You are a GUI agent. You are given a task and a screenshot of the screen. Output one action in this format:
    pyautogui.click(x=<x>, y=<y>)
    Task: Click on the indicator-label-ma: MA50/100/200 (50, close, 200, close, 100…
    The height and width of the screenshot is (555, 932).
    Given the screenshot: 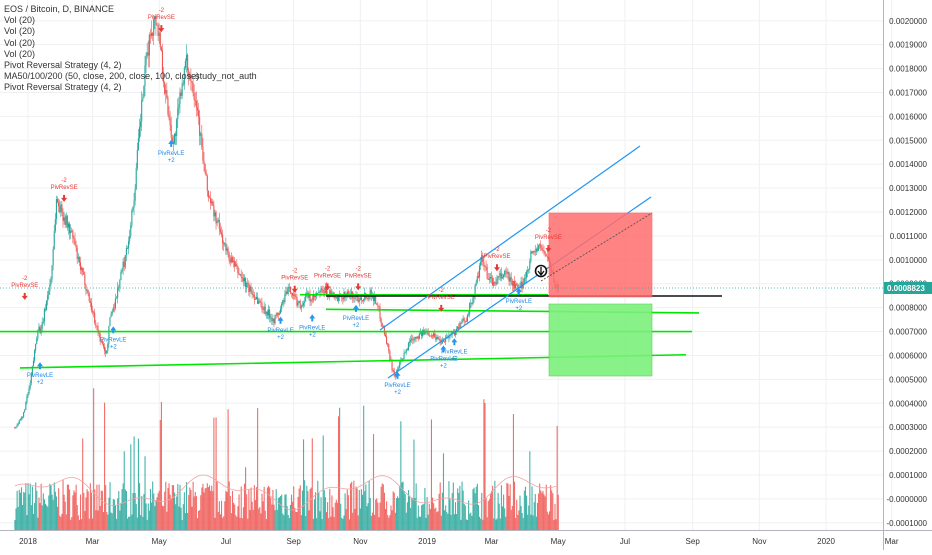 What is the action you would take?
    pyautogui.click(x=130, y=76)
    